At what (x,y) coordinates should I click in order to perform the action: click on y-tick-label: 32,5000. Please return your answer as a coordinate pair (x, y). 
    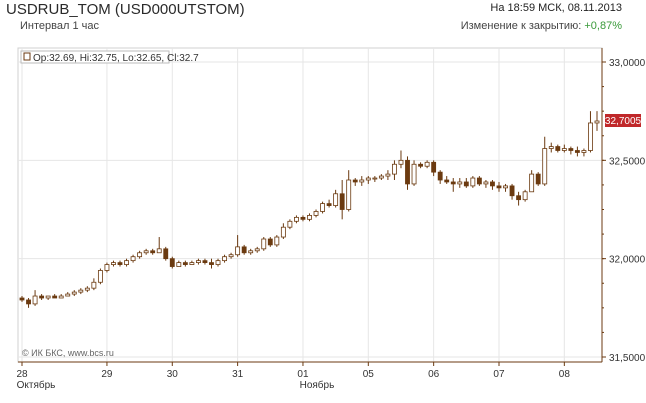
    Looking at the image, I should click on (627, 161).